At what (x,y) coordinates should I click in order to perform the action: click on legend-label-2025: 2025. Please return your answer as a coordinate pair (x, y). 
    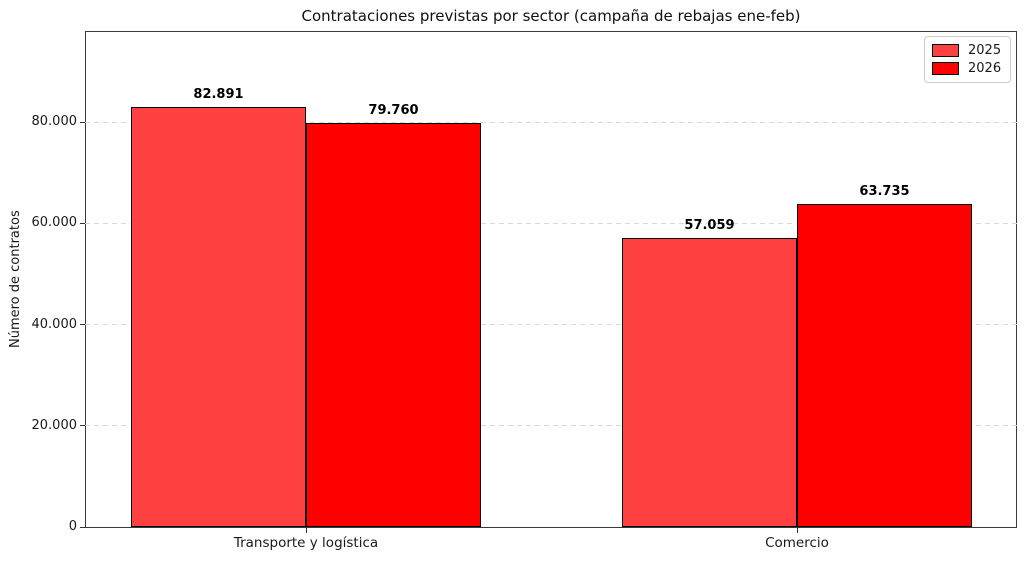
    Looking at the image, I should click on (985, 50).